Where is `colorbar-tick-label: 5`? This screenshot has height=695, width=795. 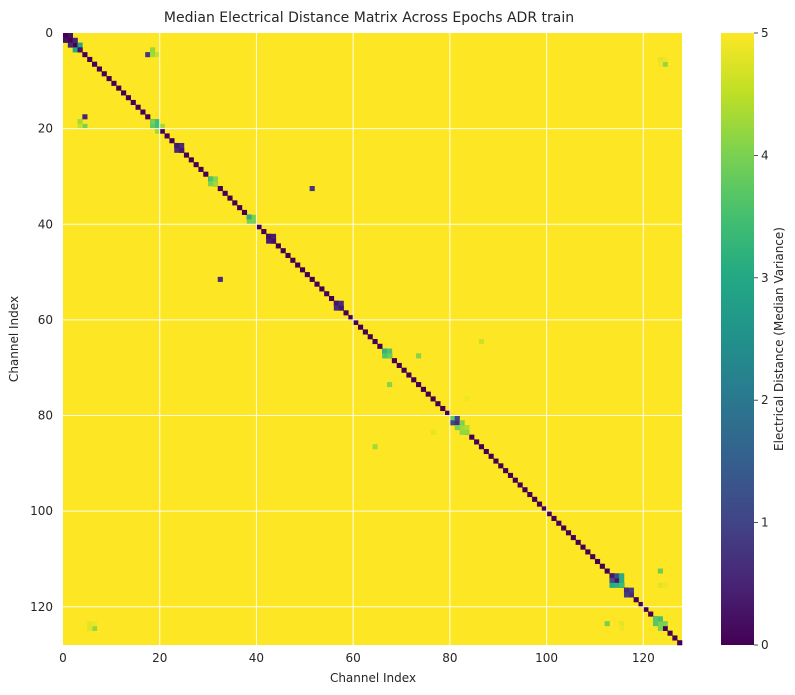 colorbar-tick-label: 5 is located at coordinates (765, 33).